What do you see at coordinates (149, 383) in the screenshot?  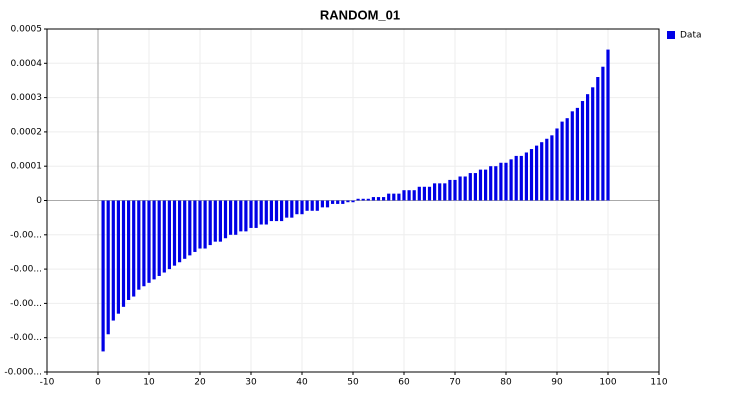 I see `x-tick-label: 10` at bounding box center [149, 383].